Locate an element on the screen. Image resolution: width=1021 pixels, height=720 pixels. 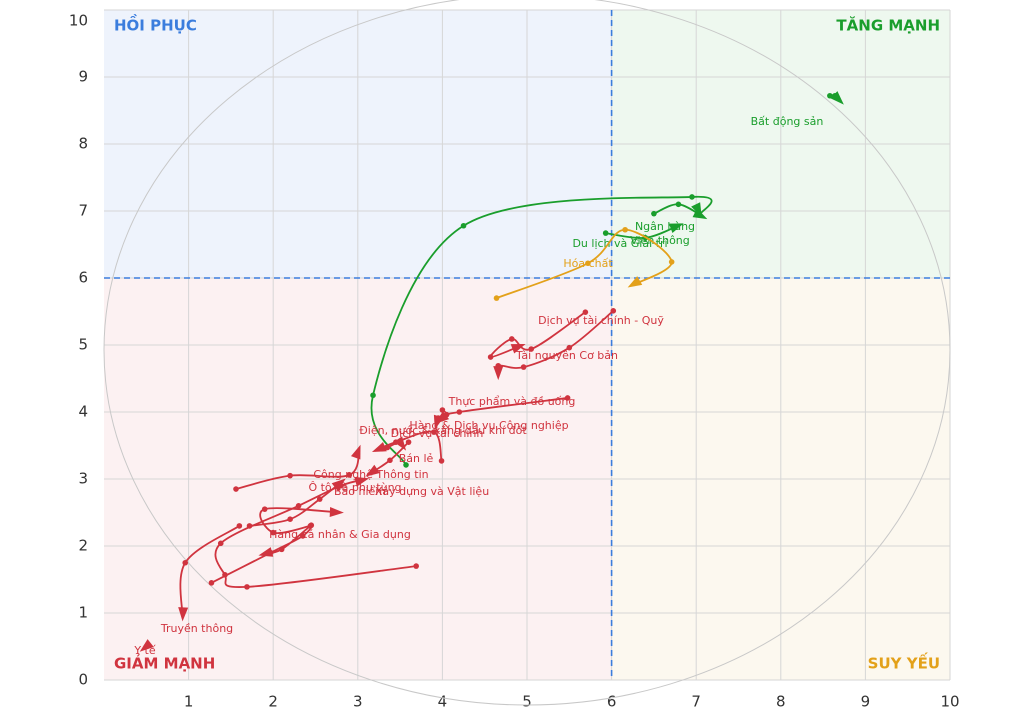
x-tick-label: 6 is located at coordinates (612, 702).